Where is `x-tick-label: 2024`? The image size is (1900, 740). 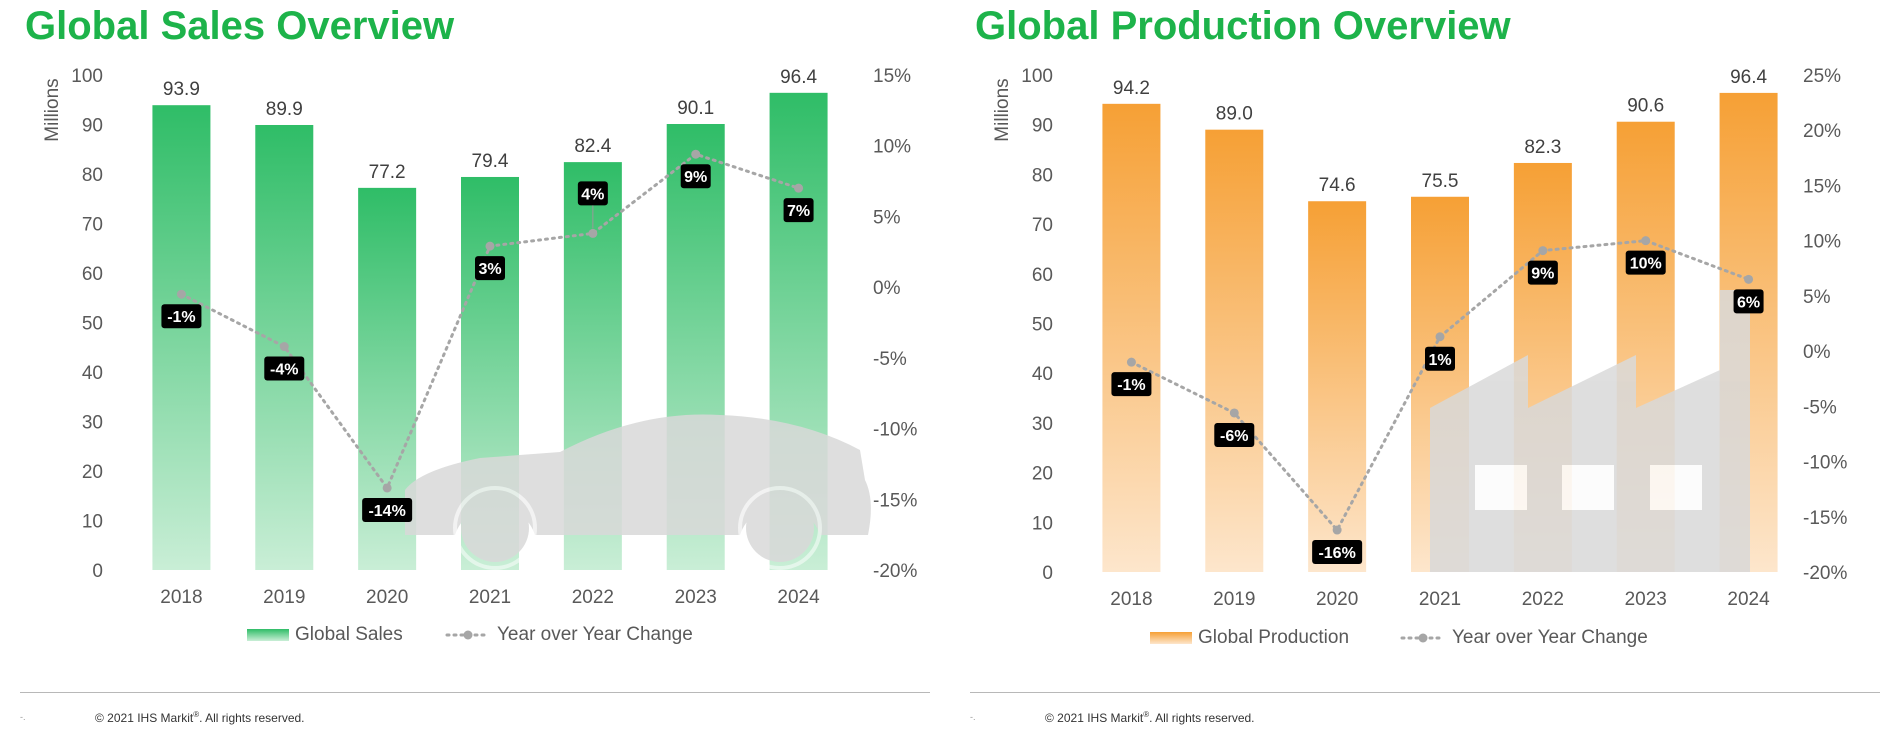 x-tick-label: 2024 is located at coordinates (798, 597).